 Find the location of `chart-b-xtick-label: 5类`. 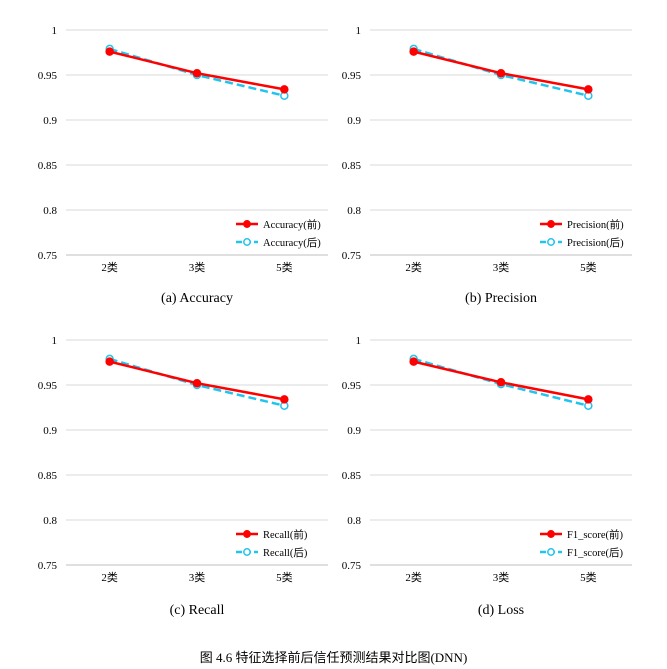

chart-b-xtick-label: 5类 is located at coordinates (588, 267).